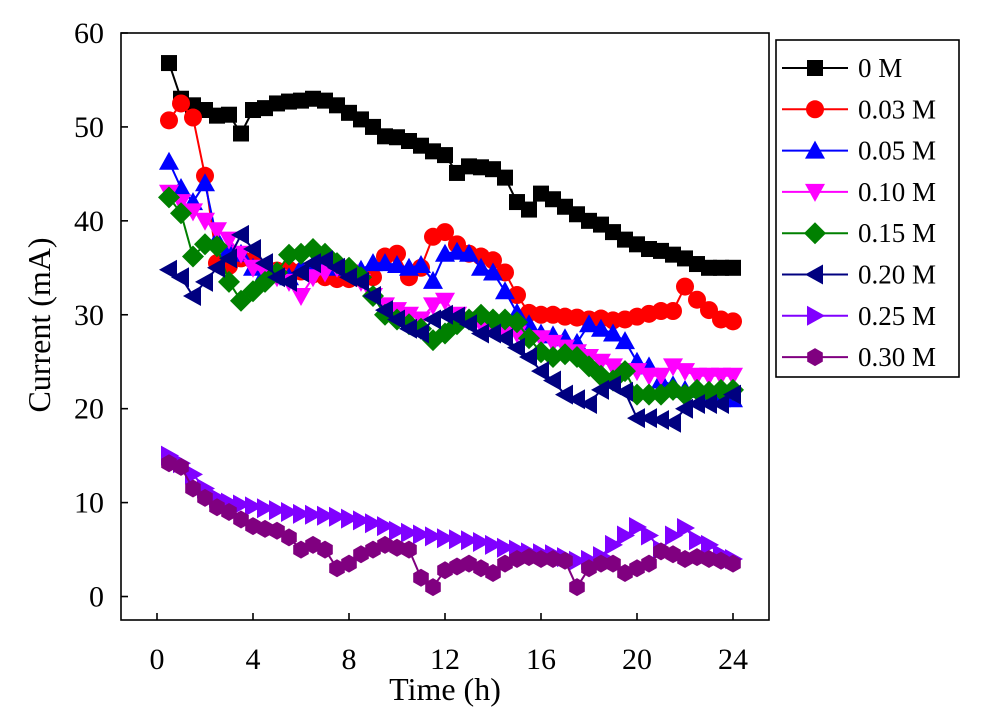 The width and height of the screenshot is (988, 724). I want to click on legend-item: 0.25 M, so click(859, 316).